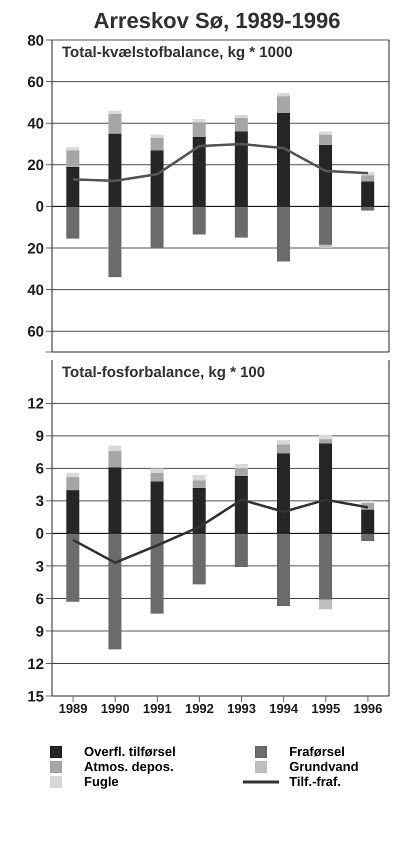 This screenshot has width=404, height=868. I want to click on legend-label: Grundvand, so click(324, 766).